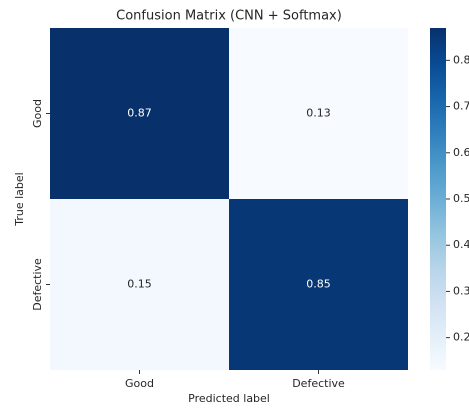  Describe the element at coordinates (37, 284) in the screenshot. I see `y-tick-label: Defective` at that location.